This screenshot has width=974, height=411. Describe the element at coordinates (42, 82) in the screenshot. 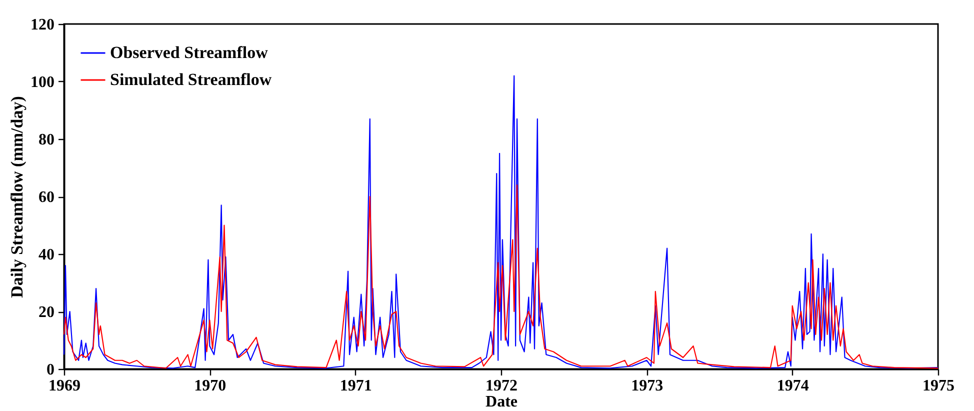

I see `y-tick-label: 100` at that location.